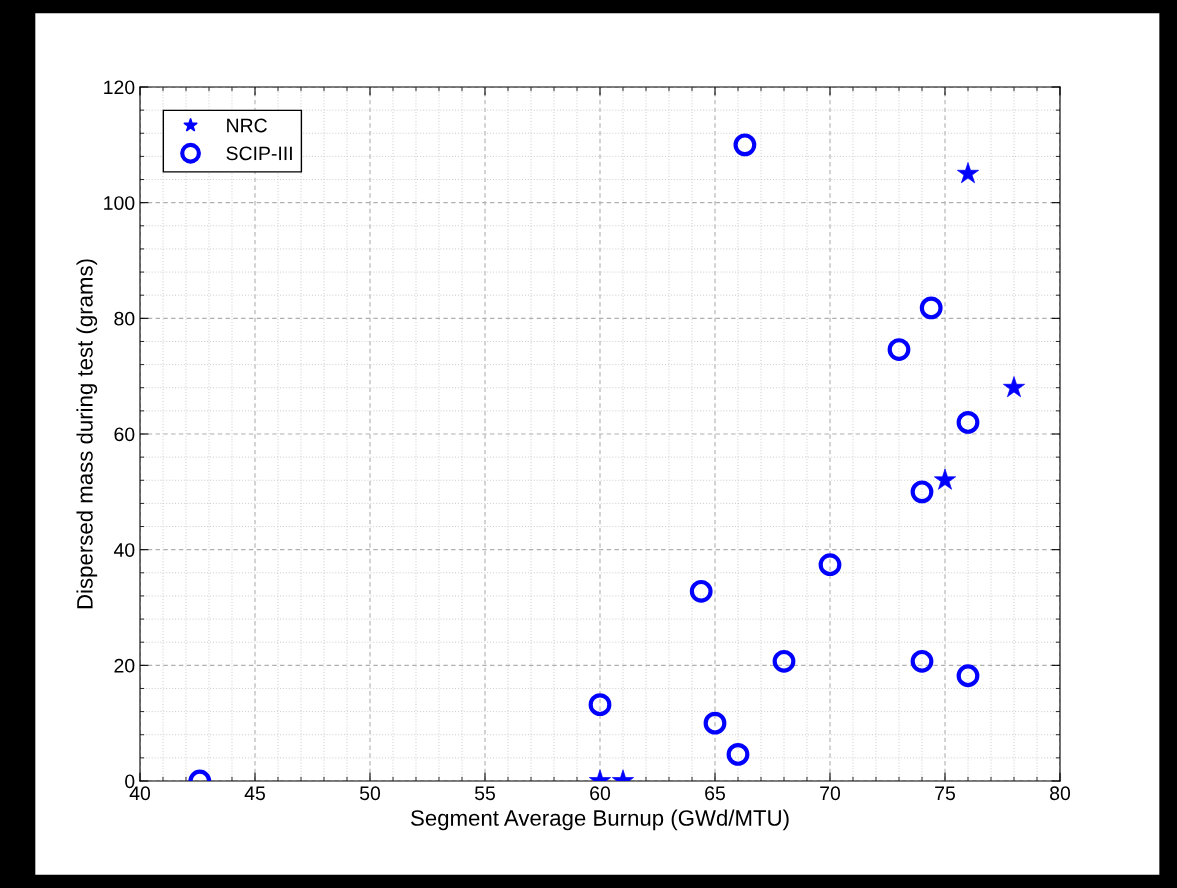 The height and width of the screenshot is (888, 1177). I want to click on x-tick-label: 75, so click(945, 793).